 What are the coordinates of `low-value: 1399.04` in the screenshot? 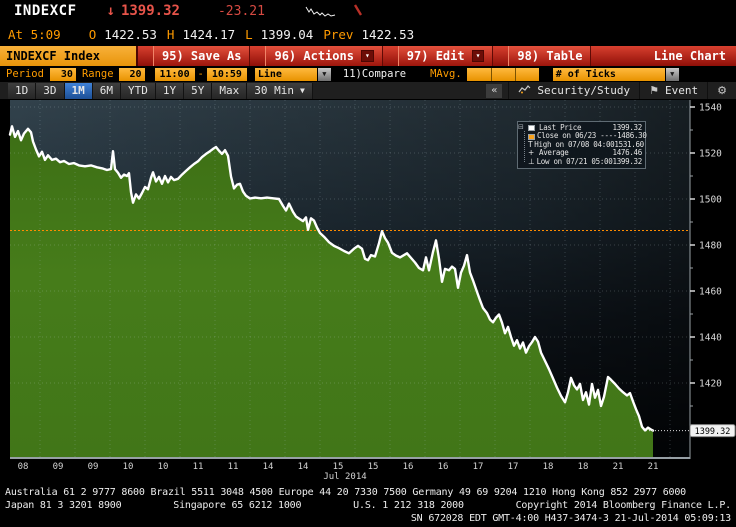 It's located at (287, 34).